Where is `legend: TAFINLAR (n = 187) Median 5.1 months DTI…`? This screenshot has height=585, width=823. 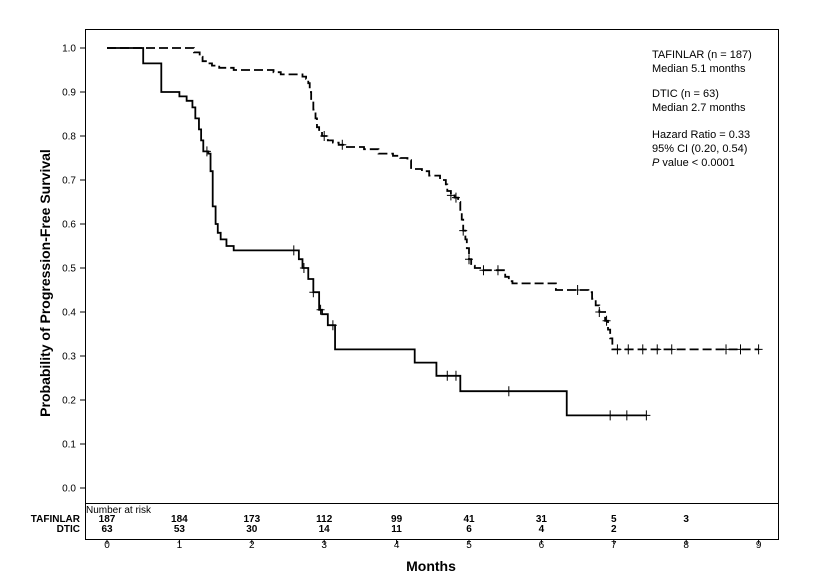 legend: TAFINLAR (n = 187) Median 5.1 months DTI… is located at coordinates (702, 109).